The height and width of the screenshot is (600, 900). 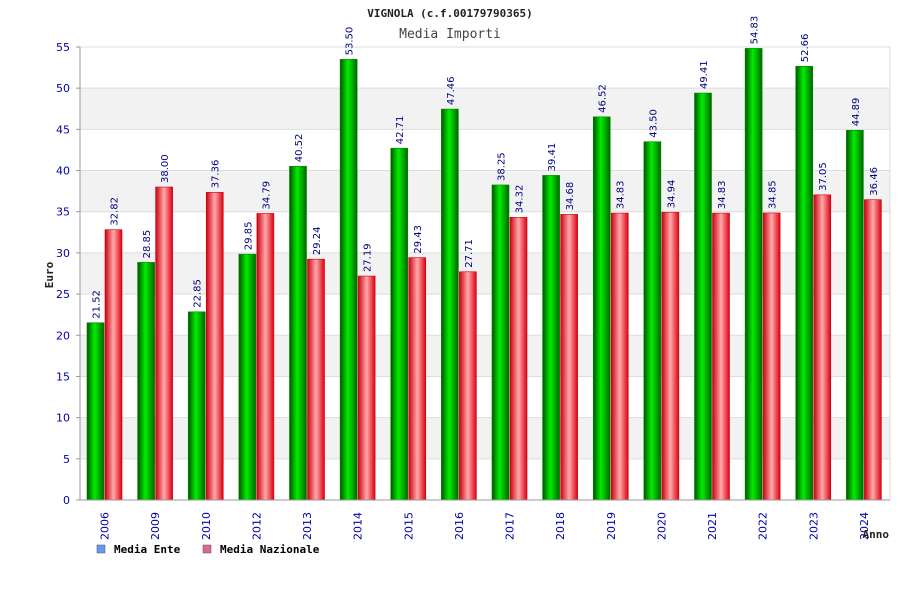 What do you see at coordinates (805, 48) in the screenshot?
I see `bar-label-media-ente: 52.66` at bounding box center [805, 48].